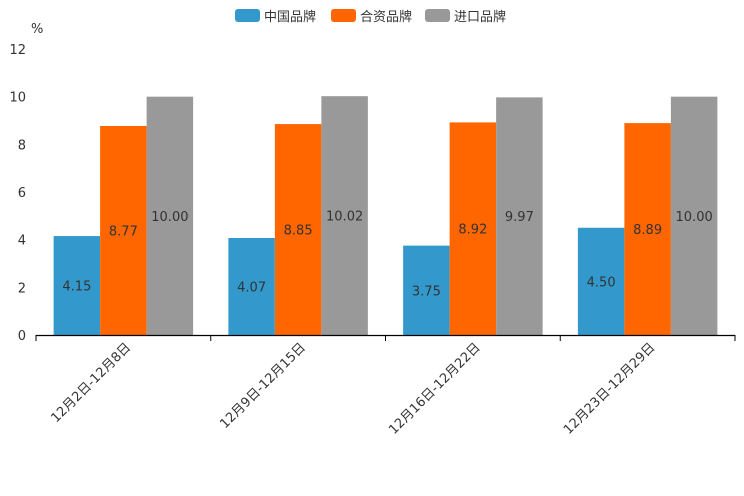 This screenshot has width=744, height=496. I want to click on y-tick-label: 2, so click(22, 288).